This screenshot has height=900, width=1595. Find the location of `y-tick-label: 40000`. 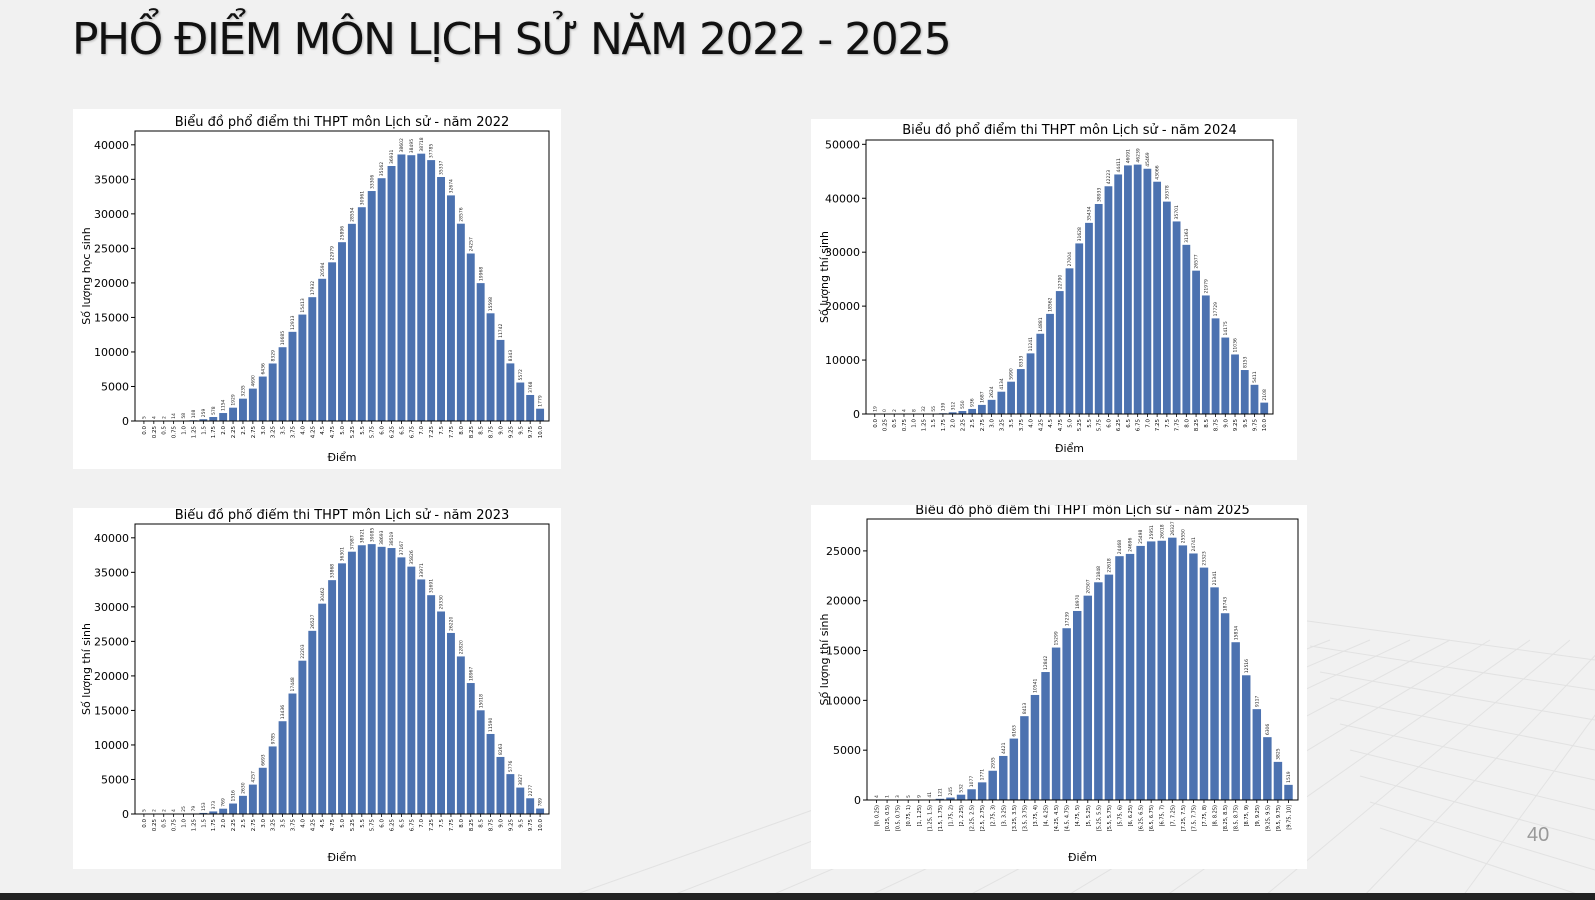

y-tick-label: 40000 is located at coordinates (842, 198).